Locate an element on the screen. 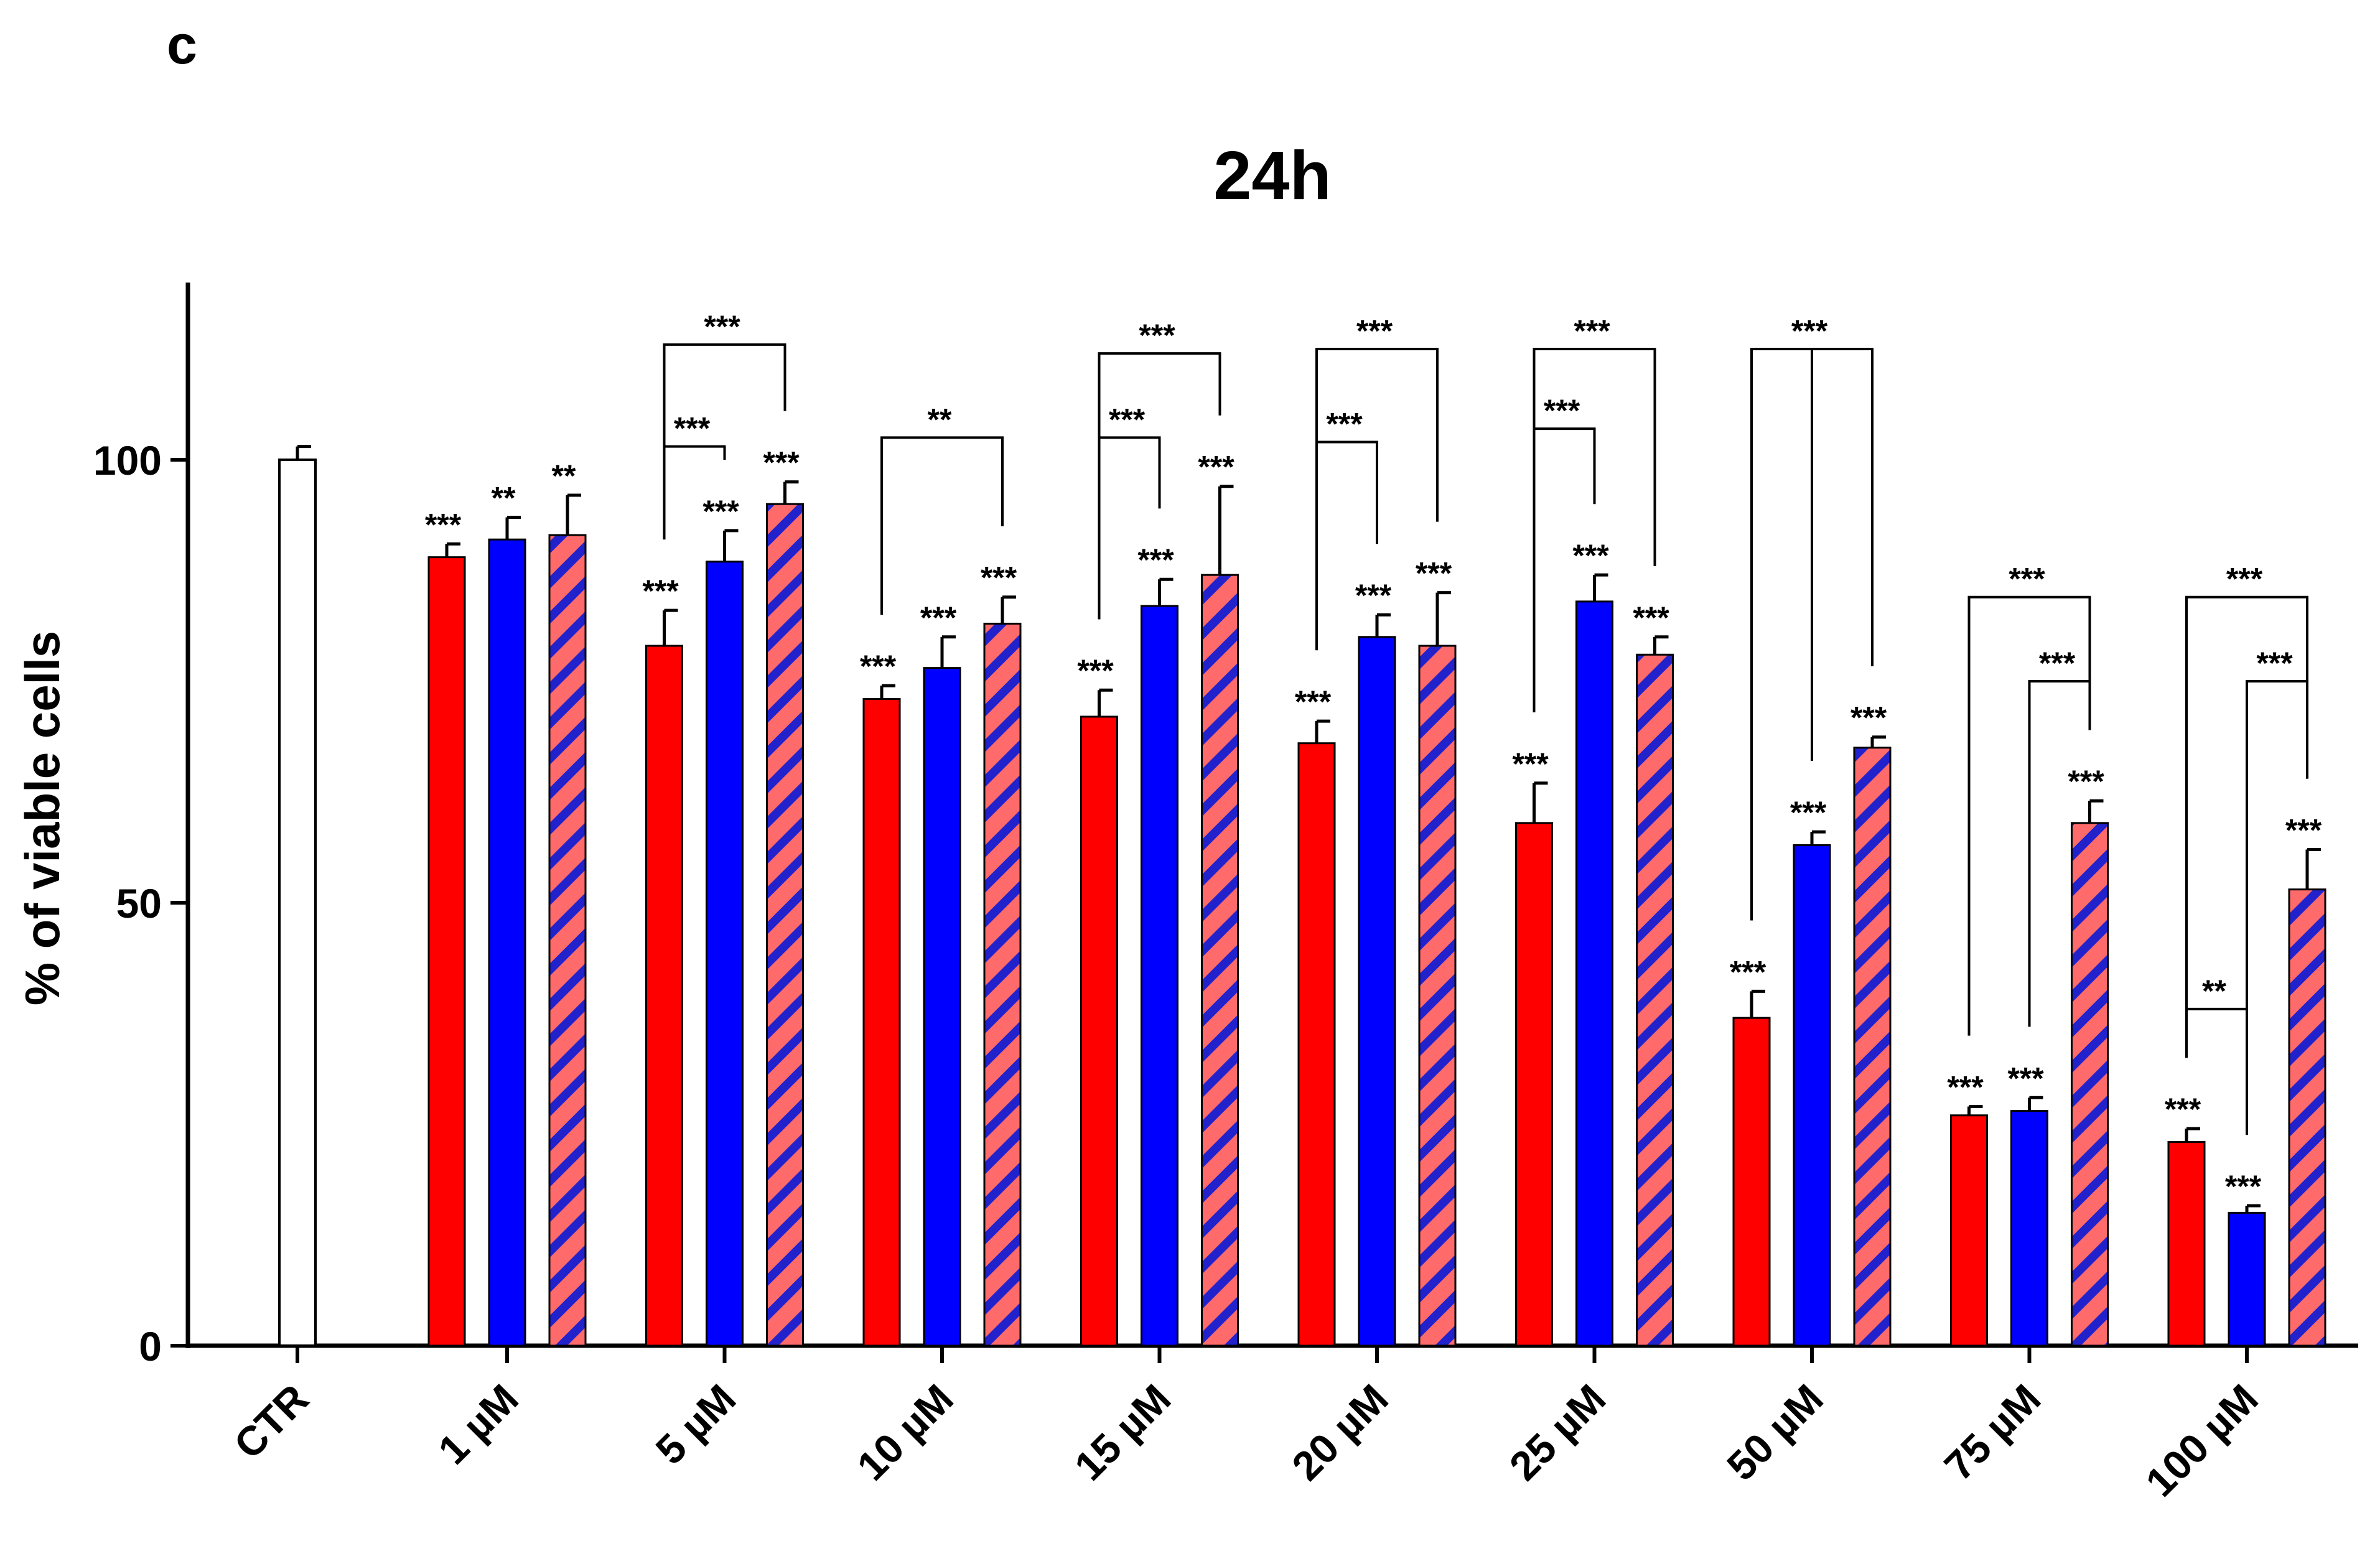 The height and width of the screenshot is (1551, 2380). chart-title: 24h is located at coordinates (1272, 176).